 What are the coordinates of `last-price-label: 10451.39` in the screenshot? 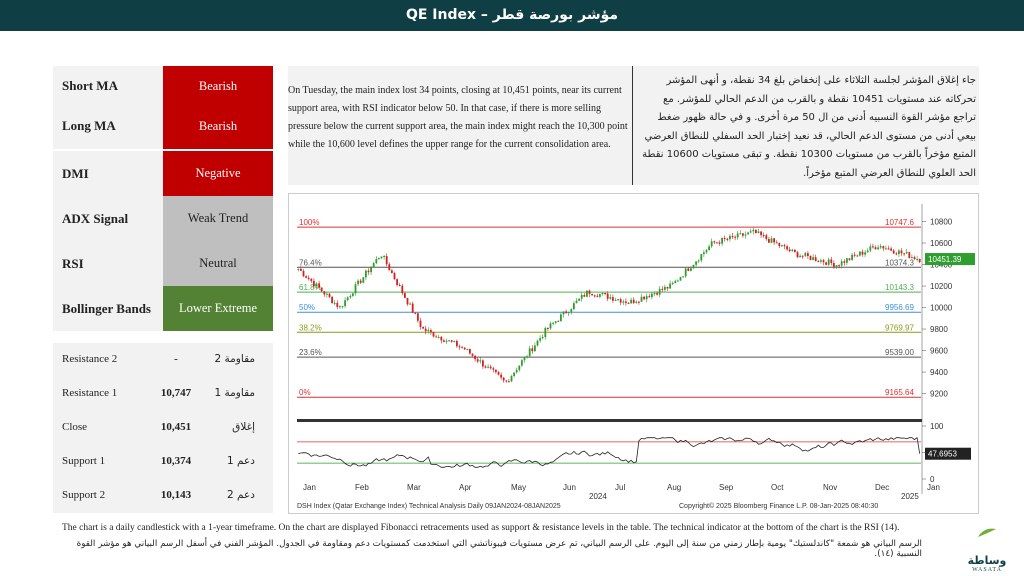 It's located at (945, 259).